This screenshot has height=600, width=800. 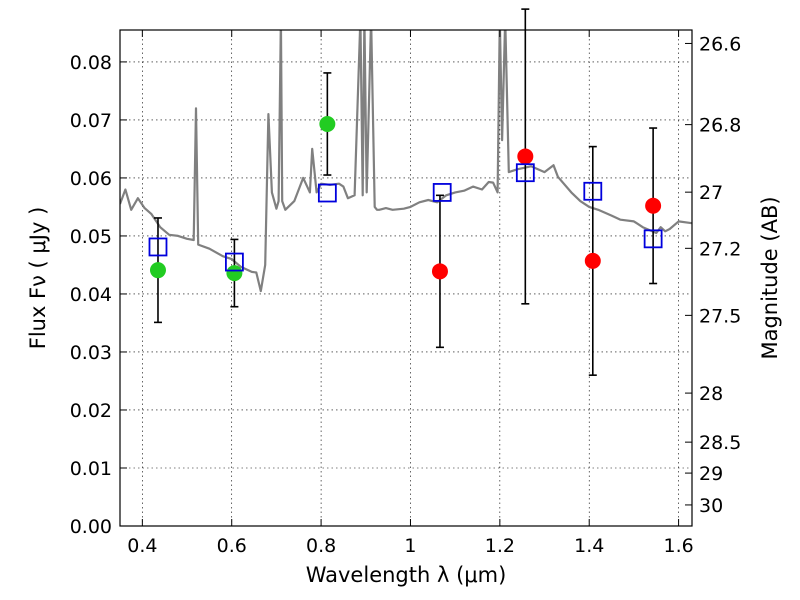 What do you see at coordinates (406, 575) in the screenshot?
I see `x-axis-label: Wavelength λ (μm)` at bounding box center [406, 575].